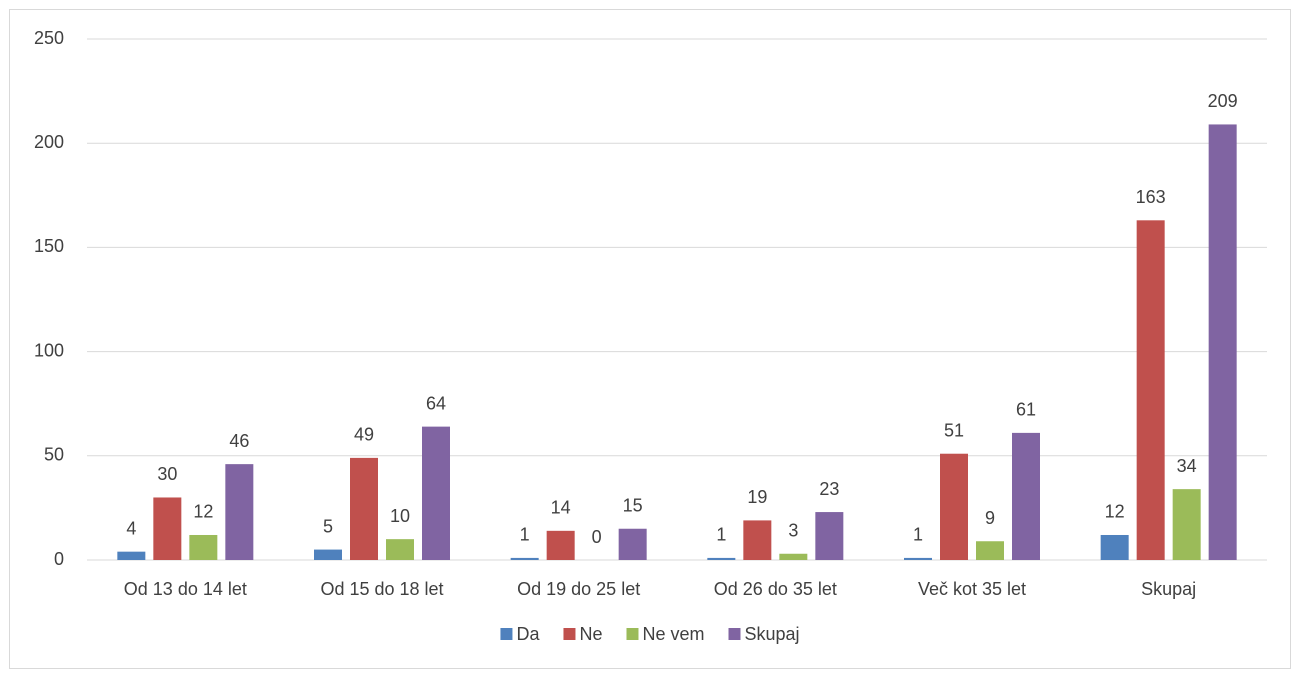 The height and width of the screenshot is (677, 1301). What do you see at coordinates (328, 526) in the screenshot?
I see `data-label: 5` at bounding box center [328, 526].